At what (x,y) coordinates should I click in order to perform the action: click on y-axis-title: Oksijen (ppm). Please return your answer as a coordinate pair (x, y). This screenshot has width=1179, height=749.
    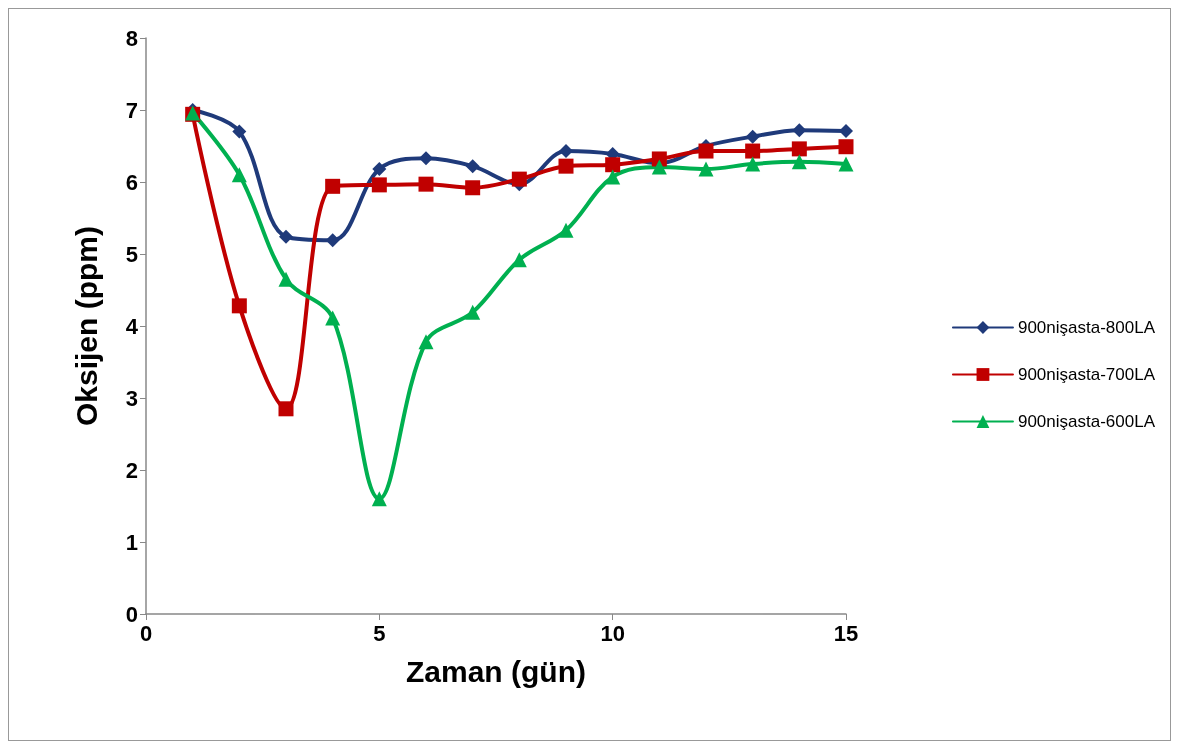
    Looking at the image, I should click on (86, 326).